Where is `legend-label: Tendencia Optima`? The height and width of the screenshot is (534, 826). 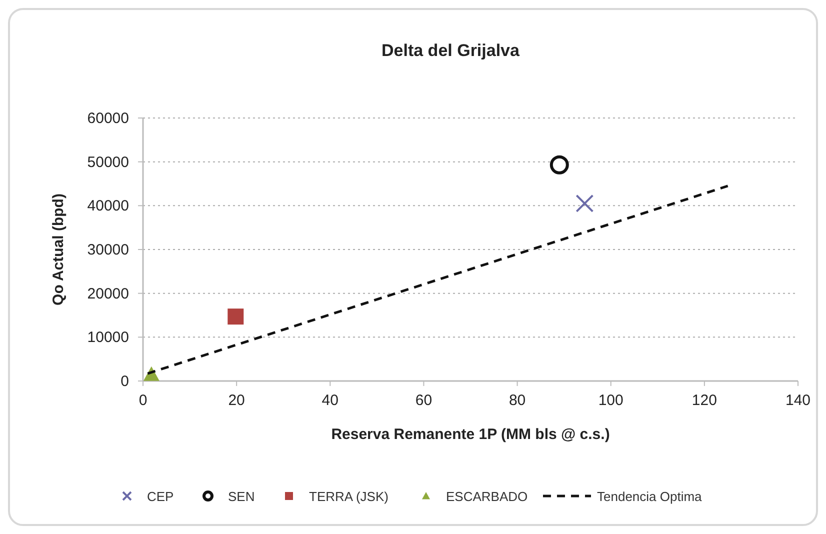
legend-label: Tendencia Optima is located at coordinates (650, 496).